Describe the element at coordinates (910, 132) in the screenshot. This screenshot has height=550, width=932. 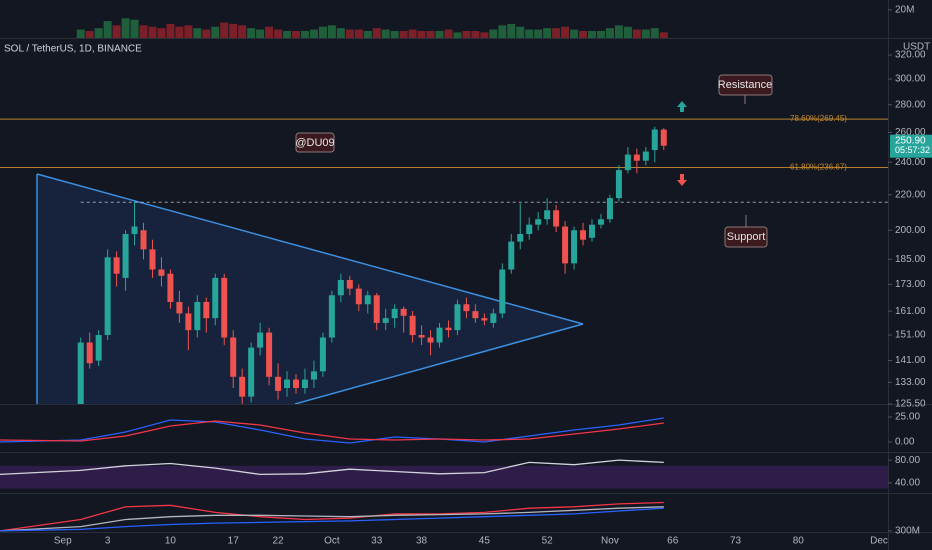
I see `y-tick-label: 260.00` at that location.